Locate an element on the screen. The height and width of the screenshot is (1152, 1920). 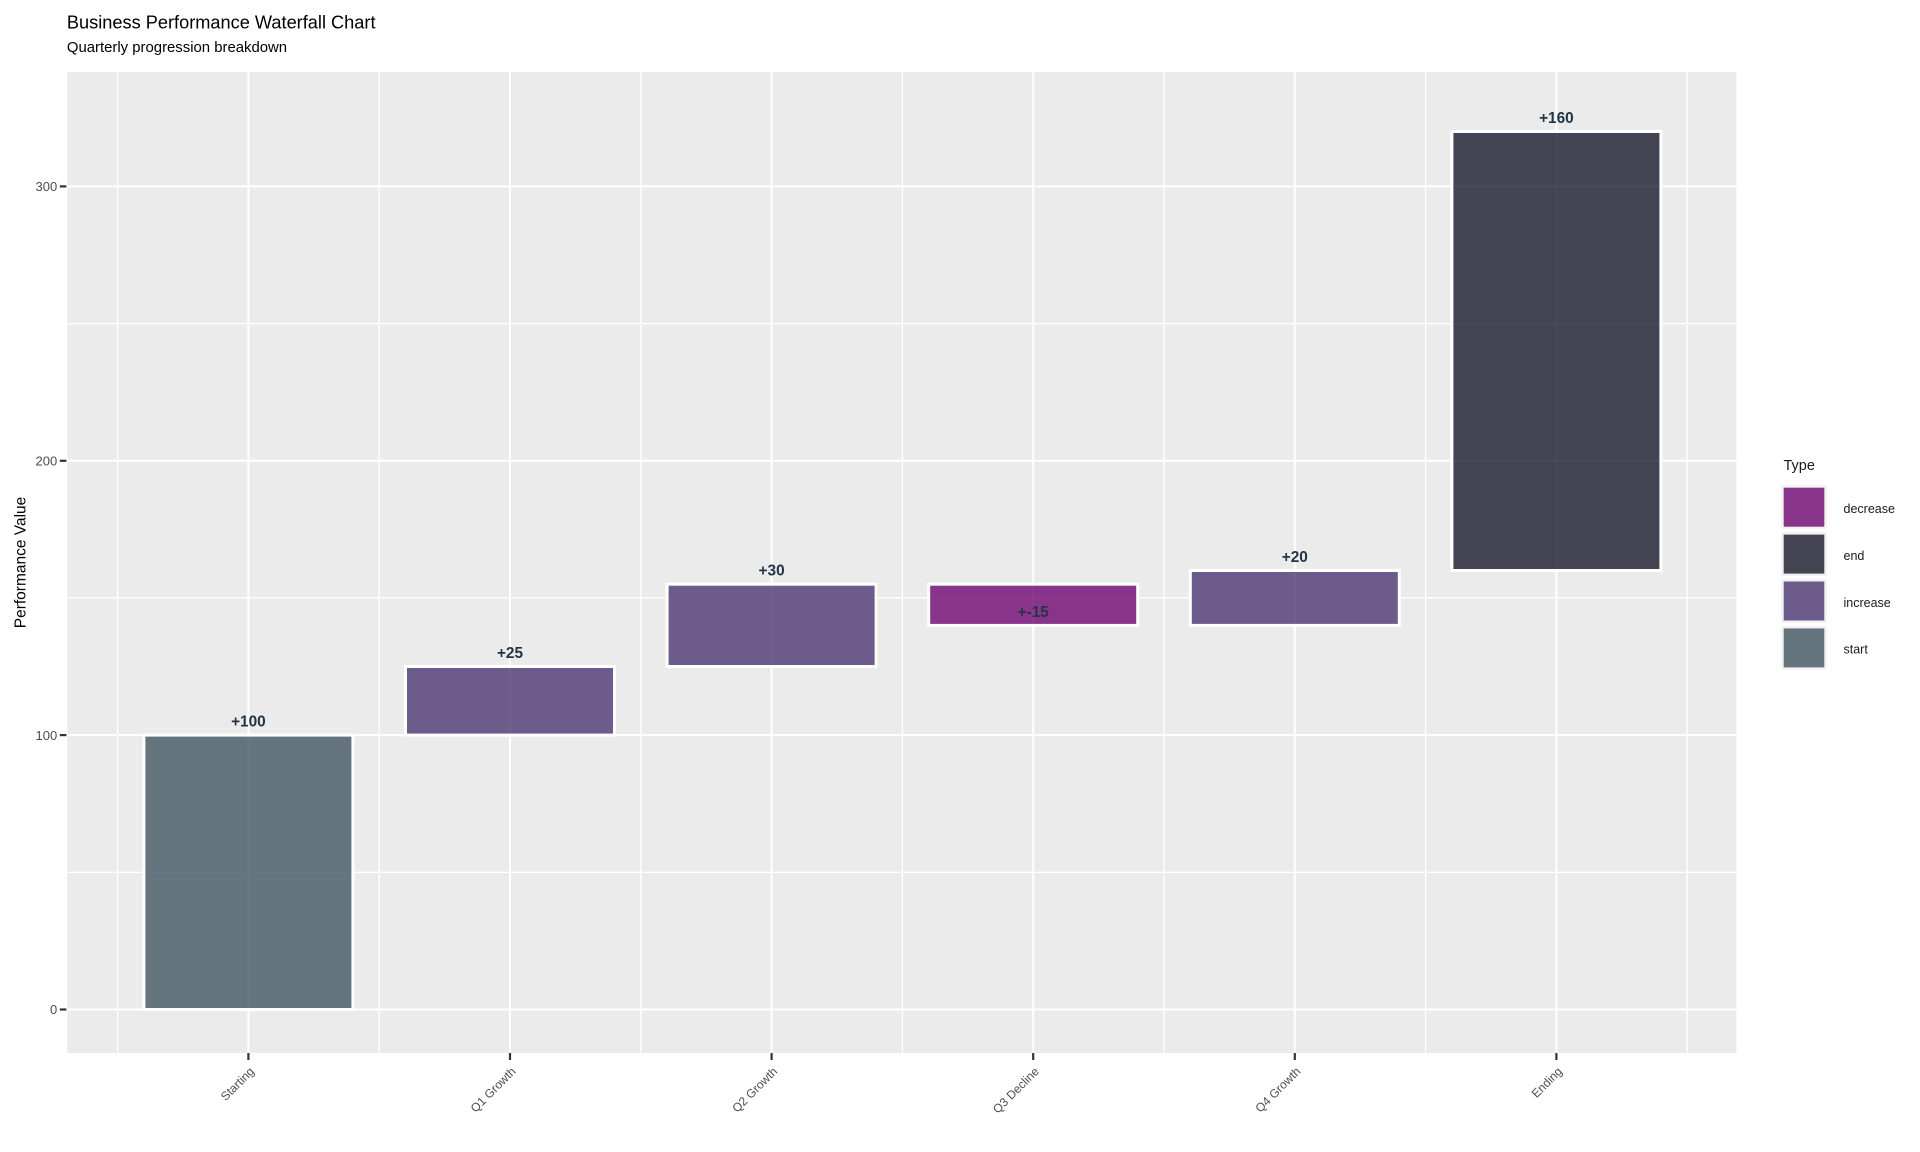
svg-text: 0 is located at coordinates (53, 1009).